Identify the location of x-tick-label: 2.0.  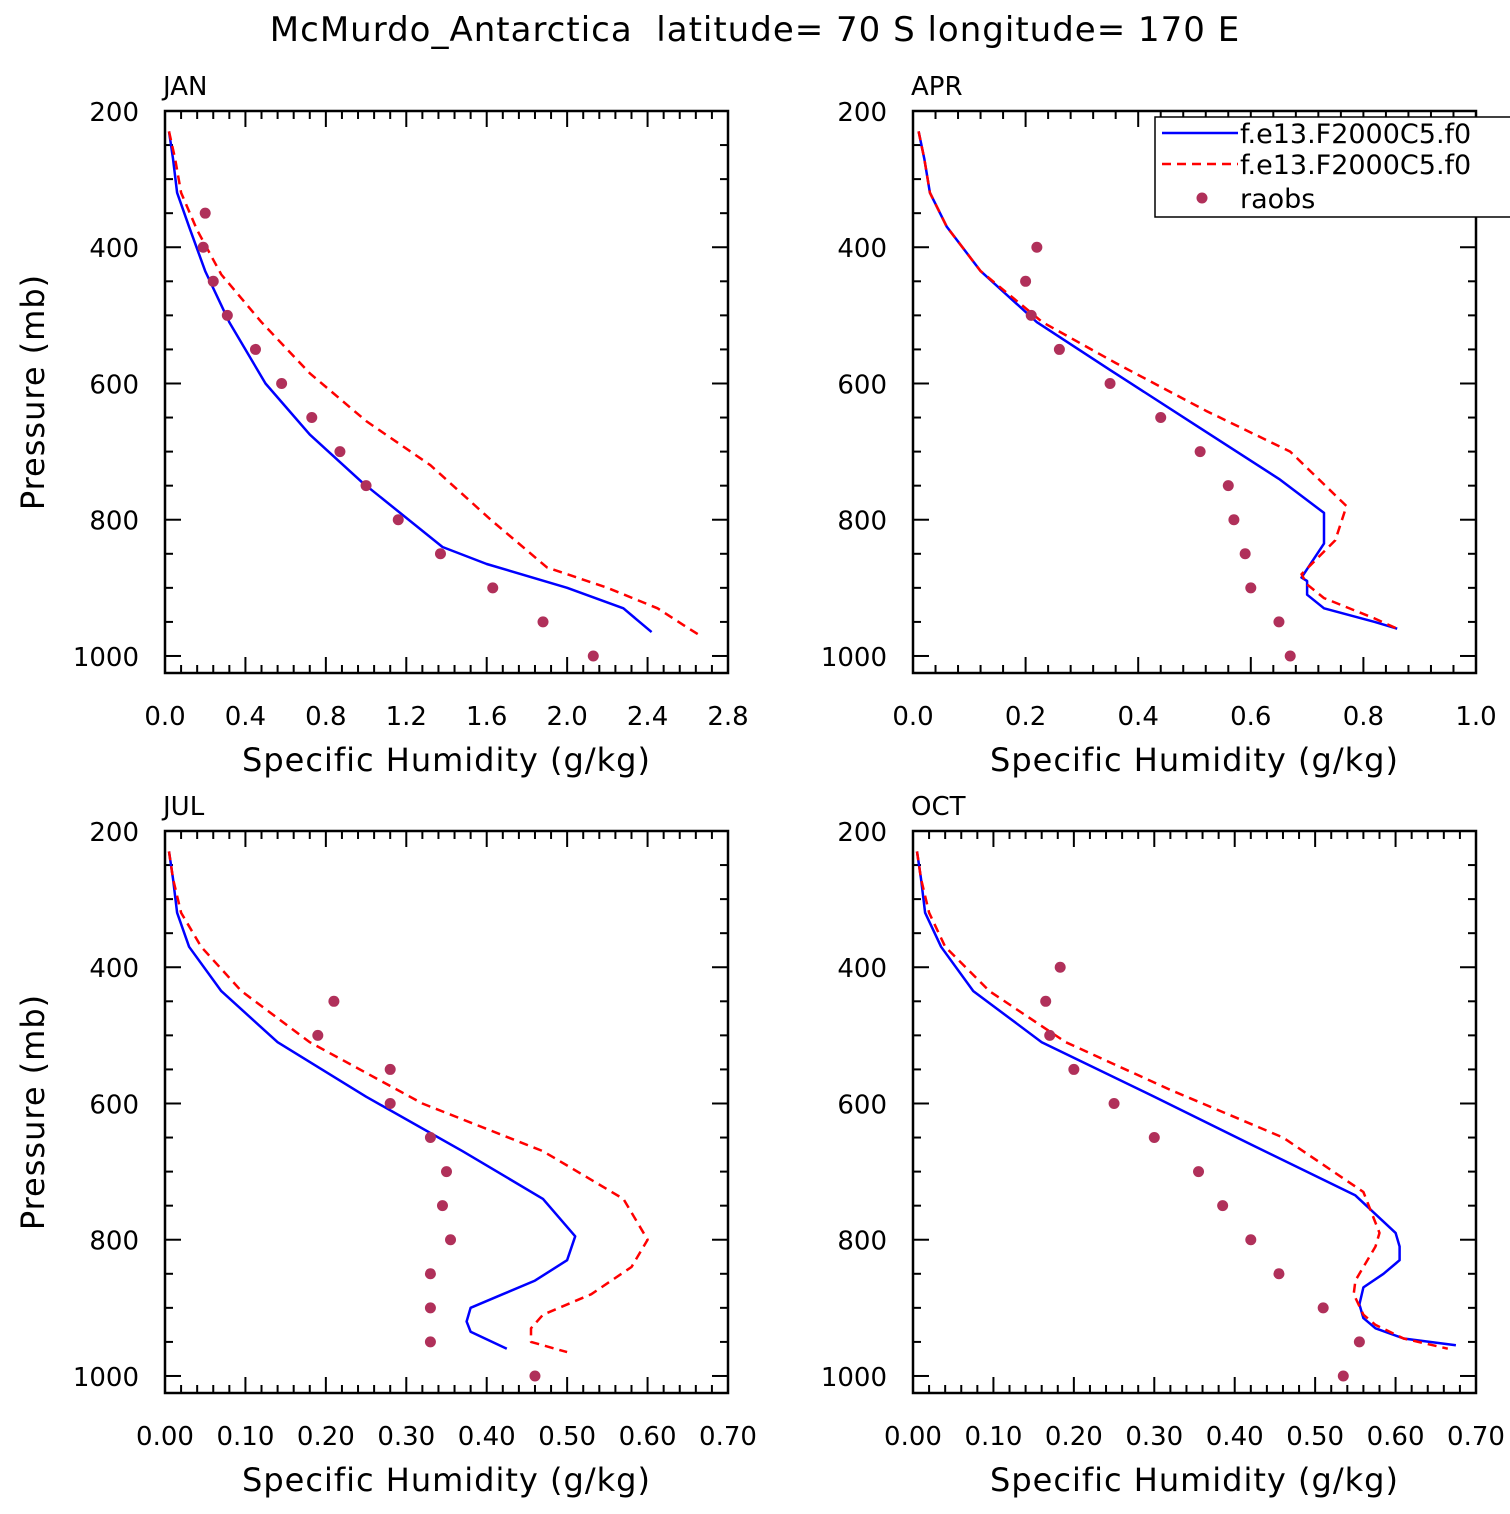
(566, 717).